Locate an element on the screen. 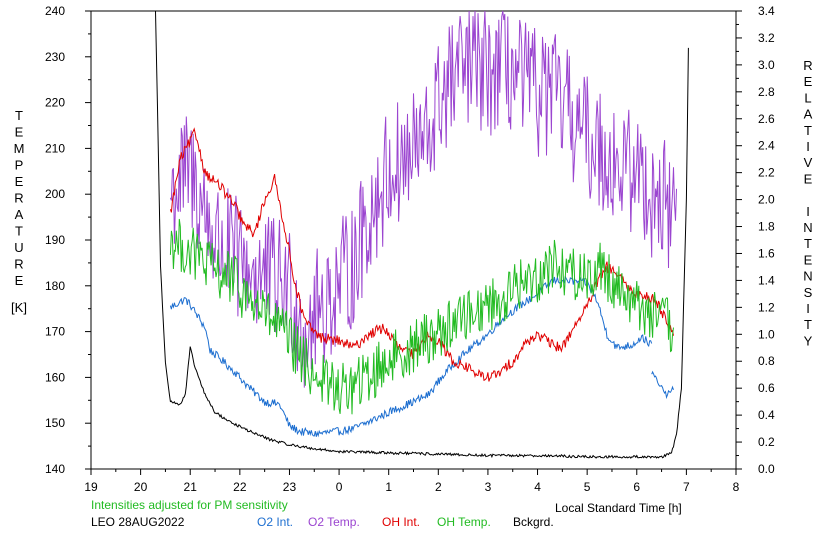 The height and width of the screenshot is (535, 828). right-tick-label: 3.4 is located at coordinates (766, 11).